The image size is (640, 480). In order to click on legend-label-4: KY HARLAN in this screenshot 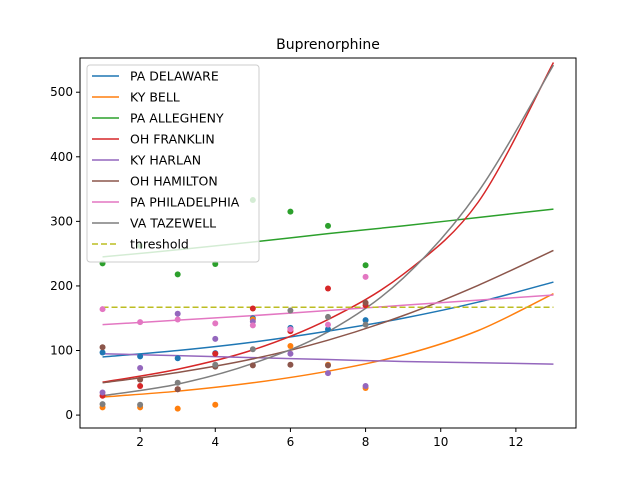, I will do `click(165, 160)`.